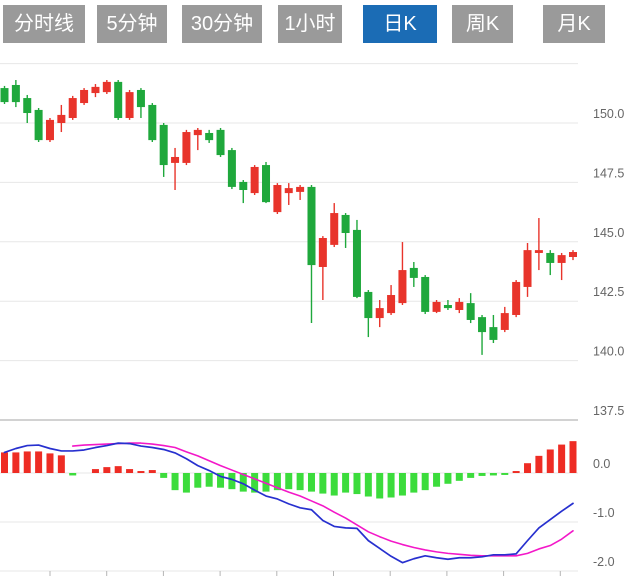 The width and height of the screenshot is (637, 576). I want to click on tab-30min: 30分钟, so click(222, 24).